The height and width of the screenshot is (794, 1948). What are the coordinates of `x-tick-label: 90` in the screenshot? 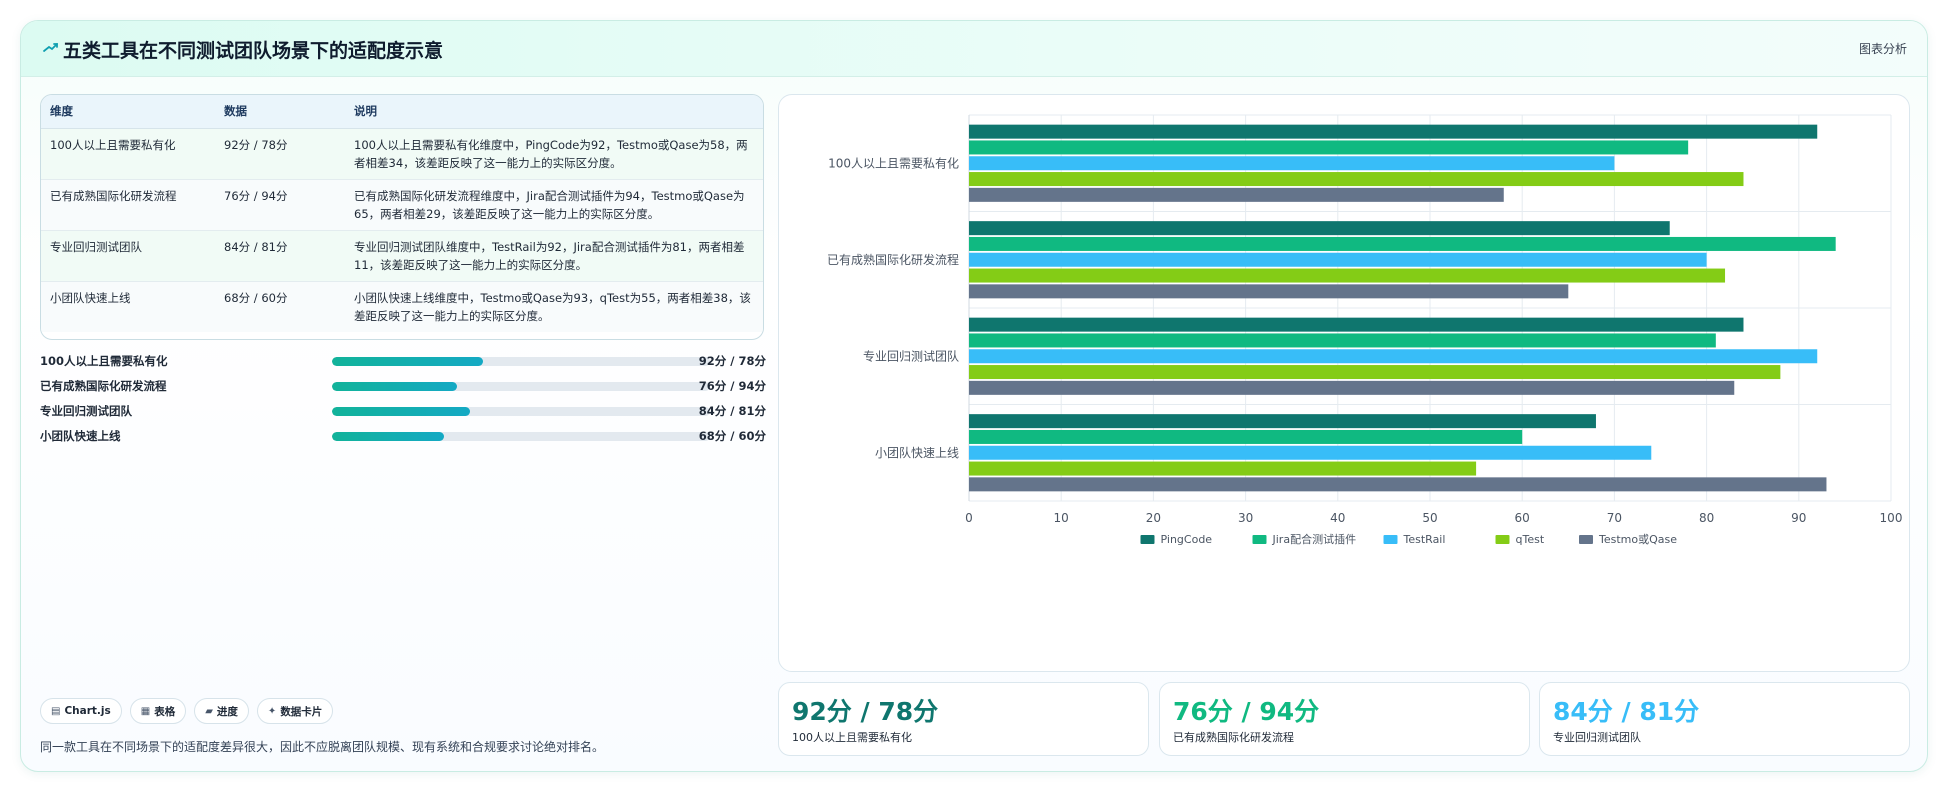 It's located at (1798, 518).